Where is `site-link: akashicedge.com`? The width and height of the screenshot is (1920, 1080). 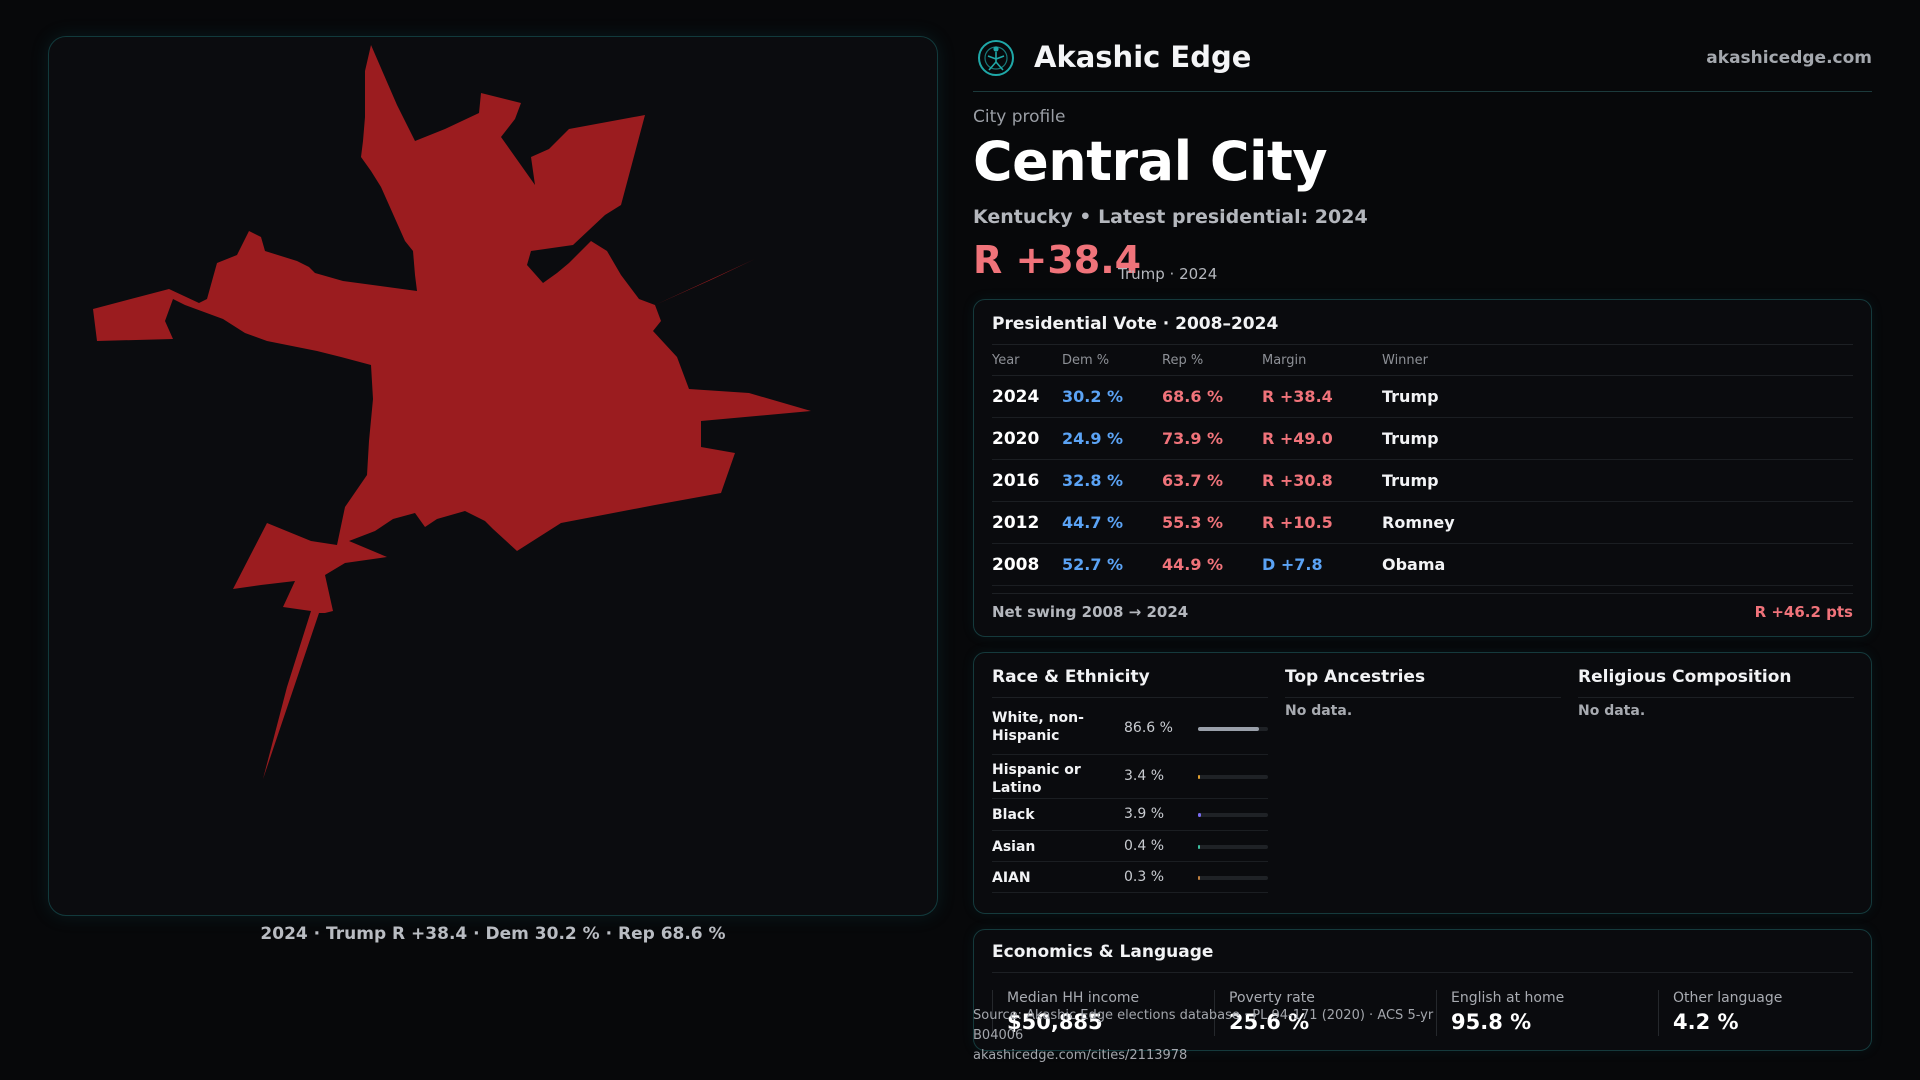
site-link: akashicedge.com is located at coordinates (1789, 58).